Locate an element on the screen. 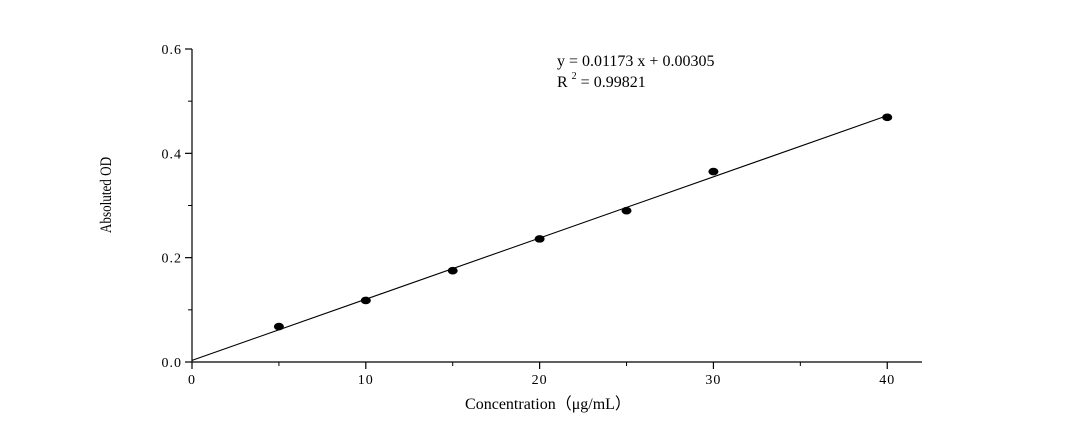 The width and height of the screenshot is (1071, 435). x-tick-label: 40 is located at coordinates (887, 380).